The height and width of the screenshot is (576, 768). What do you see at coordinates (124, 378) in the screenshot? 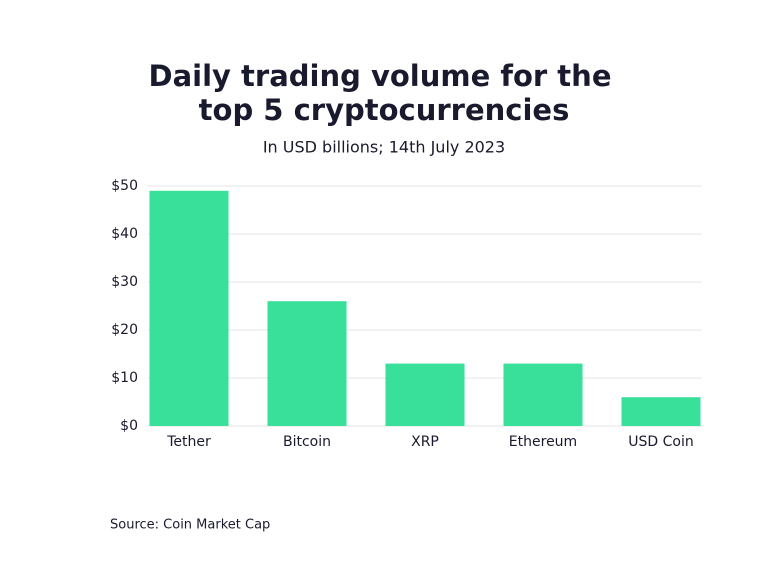
I see `y-tick-label: $10` at bounding box center [124, 378].